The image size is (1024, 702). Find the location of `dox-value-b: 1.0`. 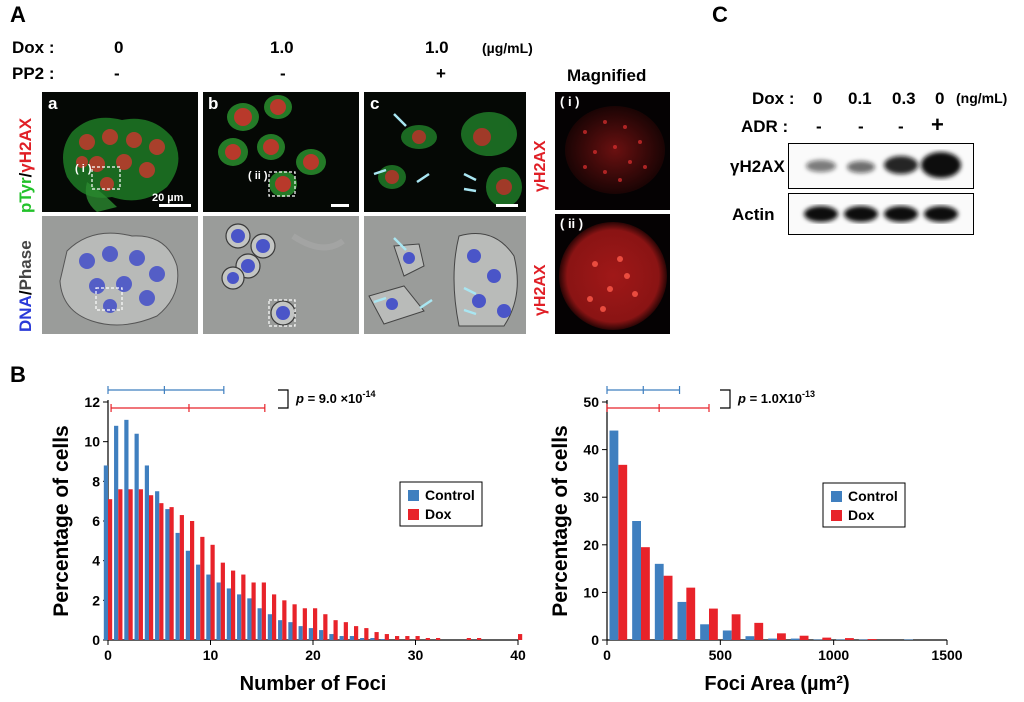

dox-value-b: 1.0 is located at coordinates (282, 47).